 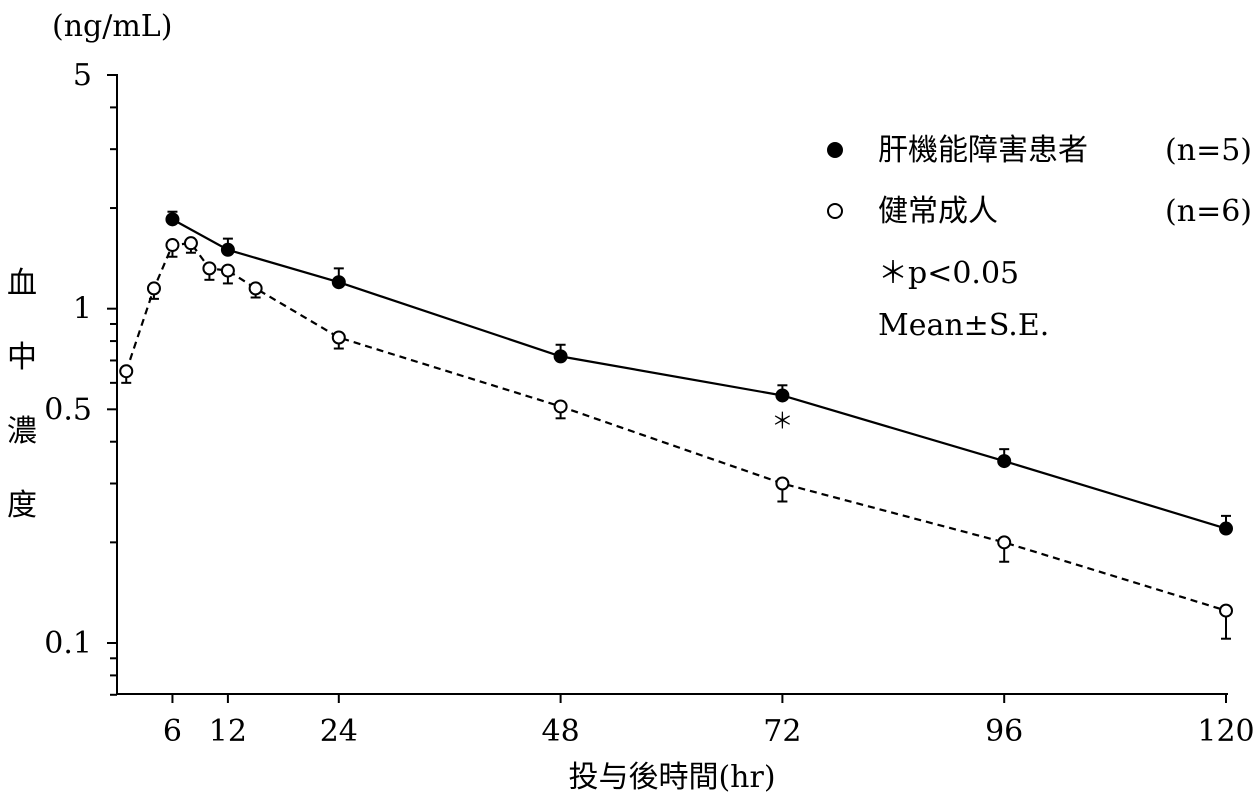 What do you see at coordinates (339, 731) in the screenshot?
I see `x-tick-label: 24` at bounding box center [339, 731].